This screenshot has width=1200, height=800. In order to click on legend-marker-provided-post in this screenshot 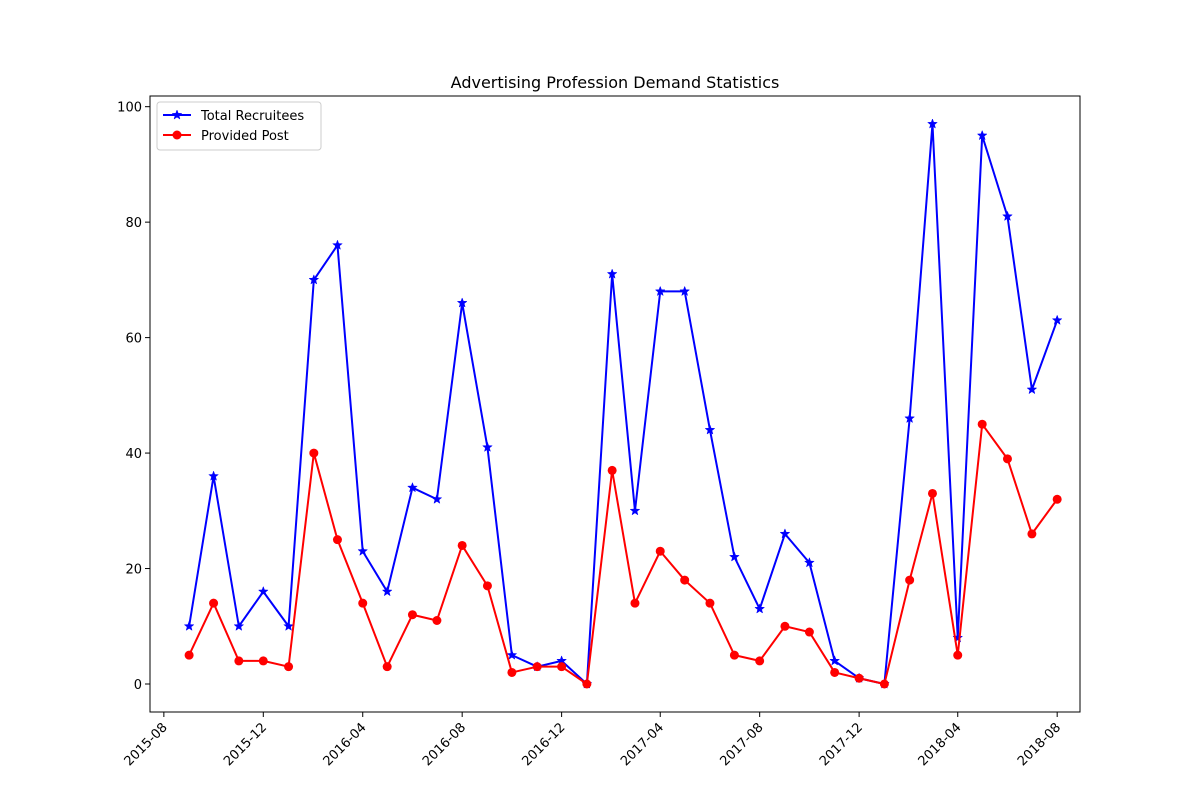, I will do `click(177, 135)`.